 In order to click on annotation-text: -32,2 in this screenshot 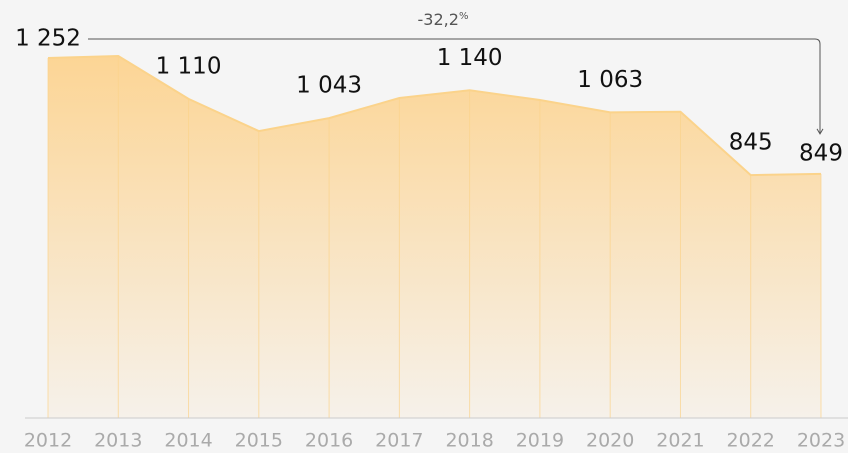, I will do `click(438, 19)`.